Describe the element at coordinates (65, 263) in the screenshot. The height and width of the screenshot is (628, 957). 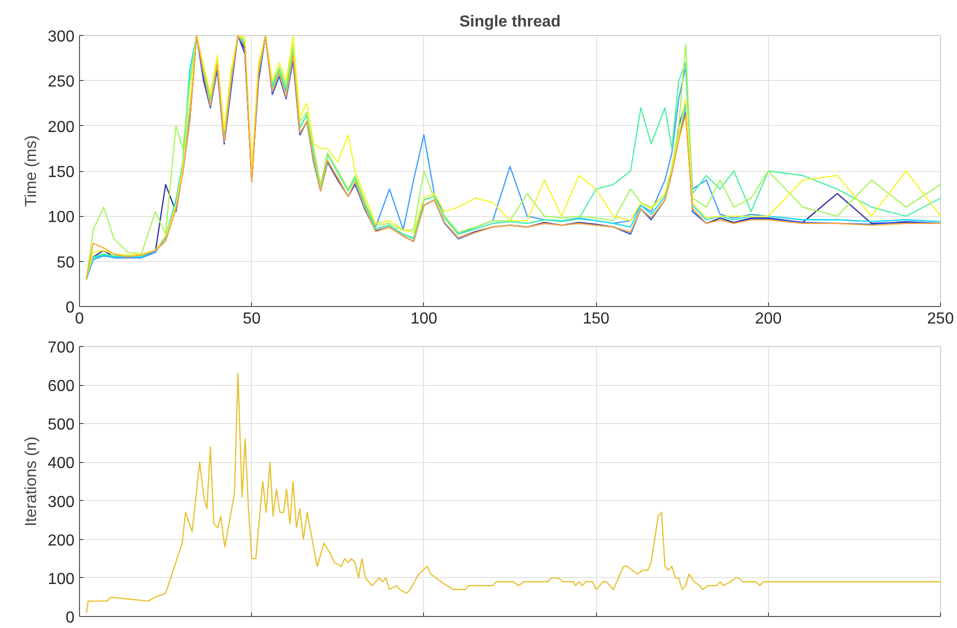
I see `y-tick-label: 50` at that location.